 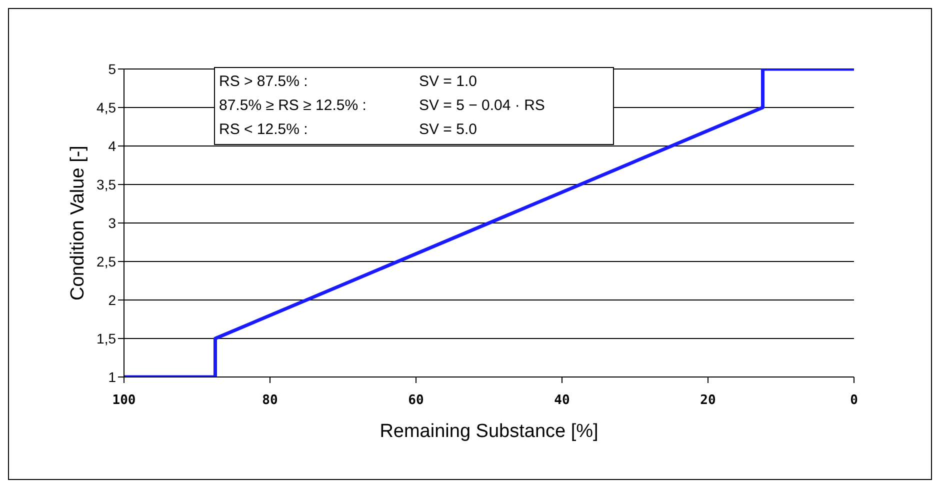 I want to click on y-tick-label: 1,5, so click(x=106, y=338).